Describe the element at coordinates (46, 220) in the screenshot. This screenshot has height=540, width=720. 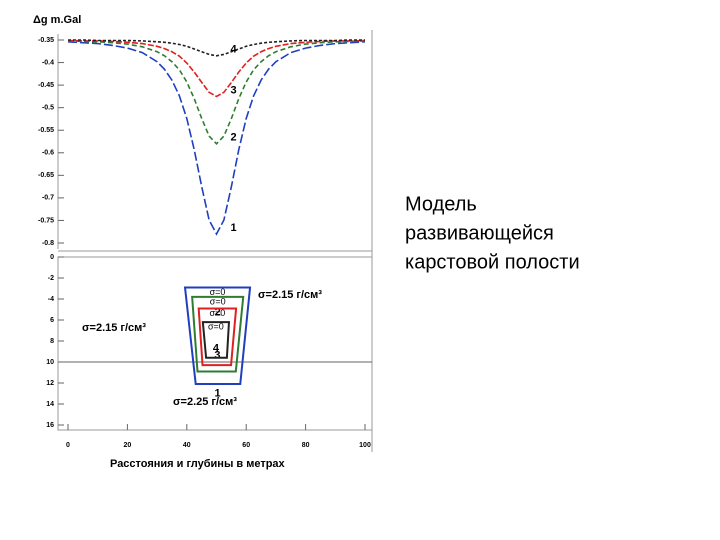
I see `y-tick-label: -0.75` at that location.